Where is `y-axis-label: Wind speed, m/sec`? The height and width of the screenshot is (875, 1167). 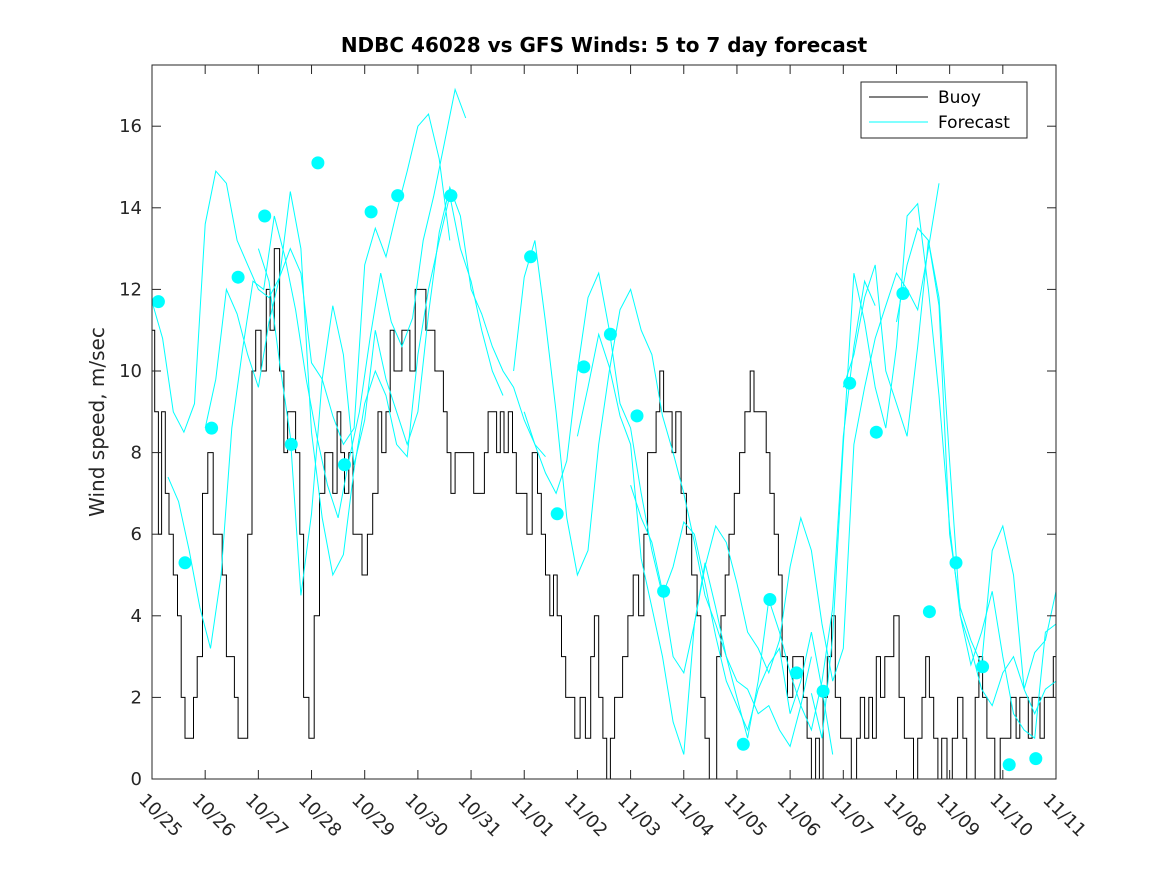
y-axis-label: Wind speed, m/sec is located at coordinates (97, 422).